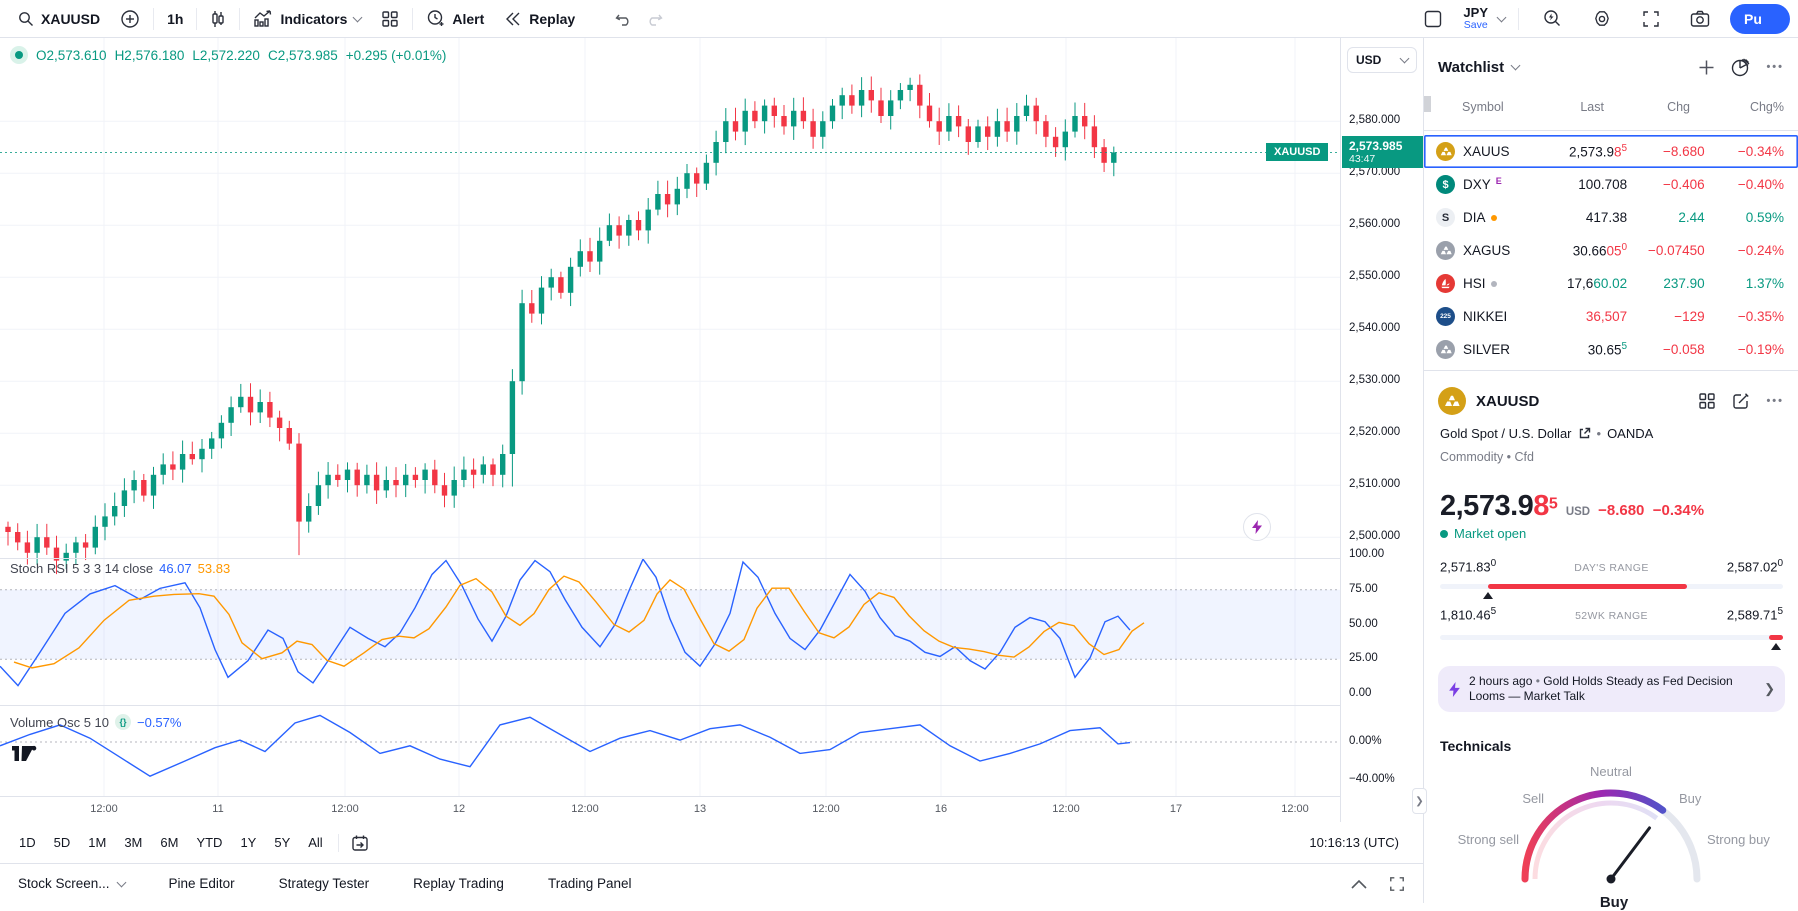  I want to click on symbol-logo-hsi-icon, so click(1445, 283).